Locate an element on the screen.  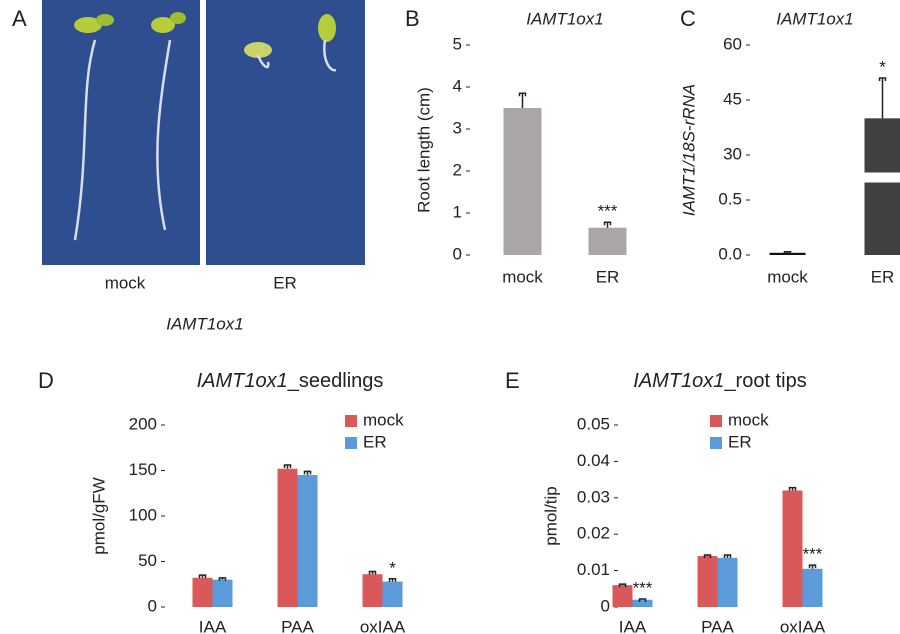
panel-letter: A is located at coordinates (19, 18).